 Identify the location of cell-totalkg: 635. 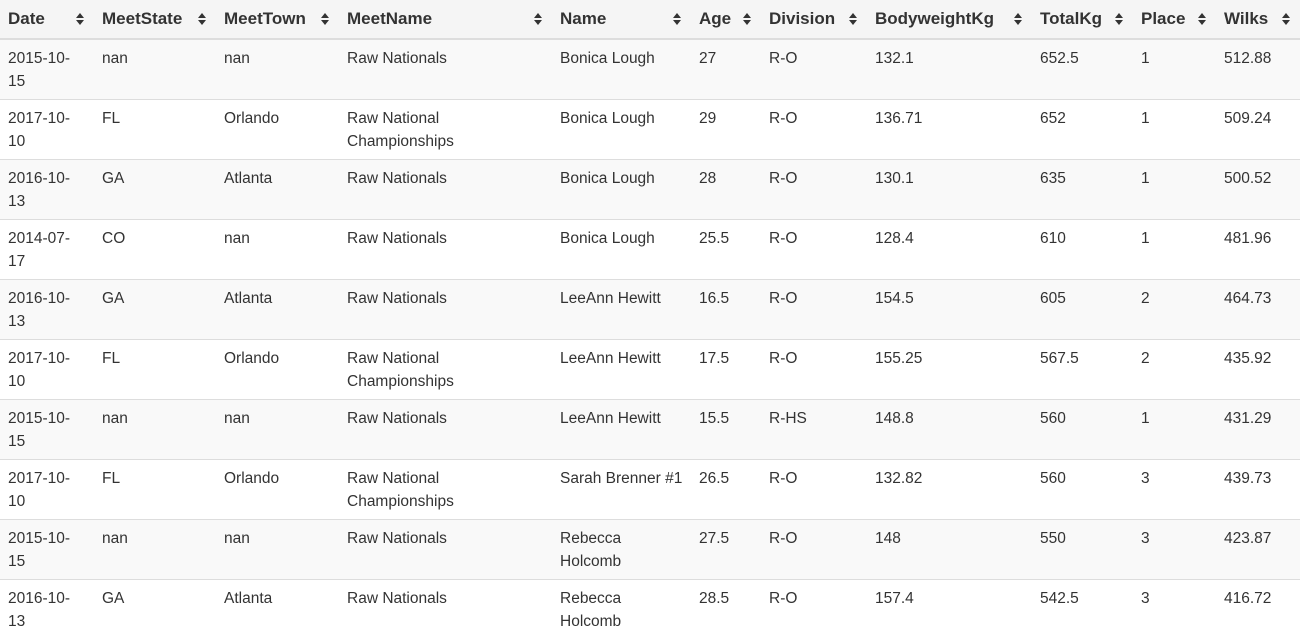
(1082, 189).